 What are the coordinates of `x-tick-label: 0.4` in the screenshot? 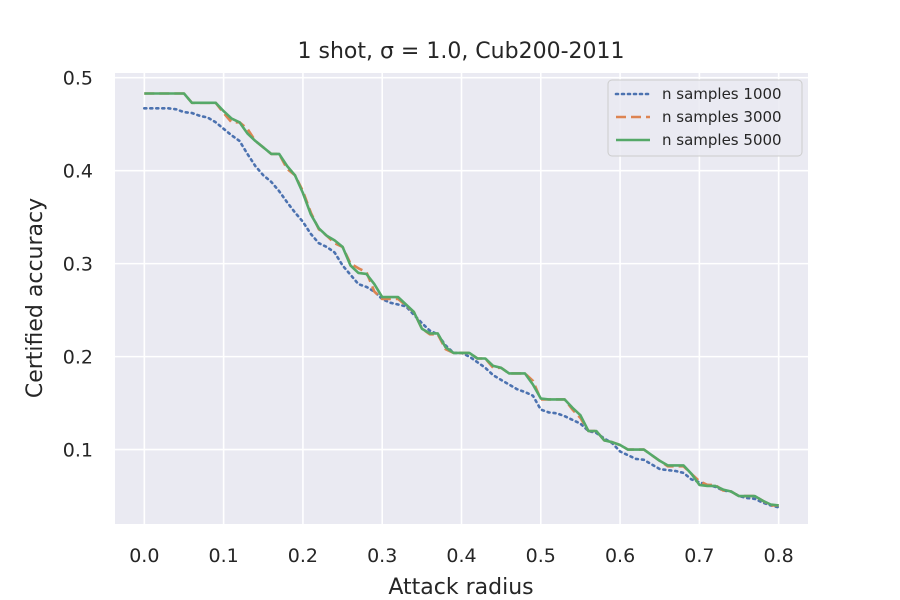 It's located at (461, 556).